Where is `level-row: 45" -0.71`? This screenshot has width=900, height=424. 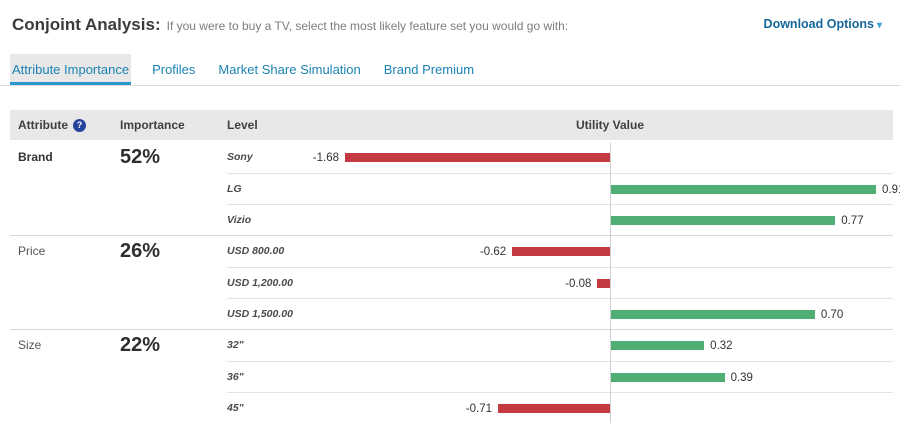
level-row: 45" -0.71 is located at coordinates (560, 407).